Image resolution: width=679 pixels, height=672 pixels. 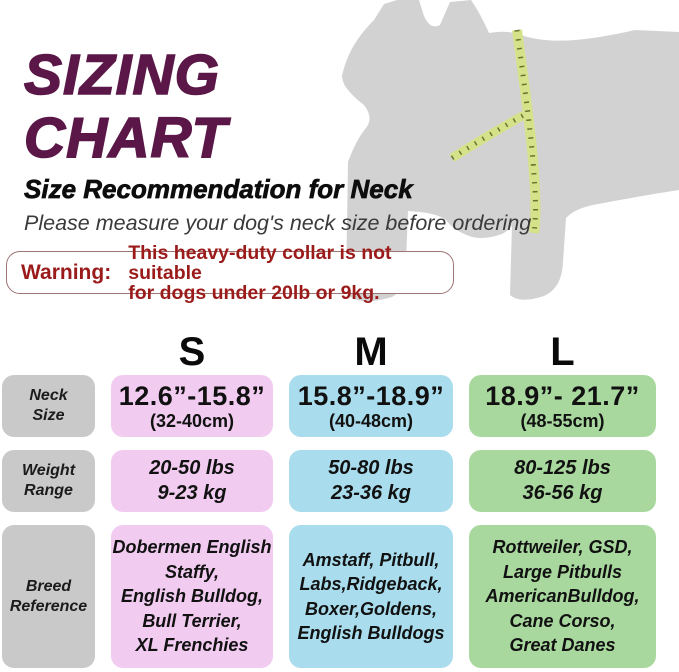 What do you see at coordinates (371, 396) in the screenshot?
I see `neck-size-m-inches: 15.8”-18.9”` at bounding box center [371, 396].